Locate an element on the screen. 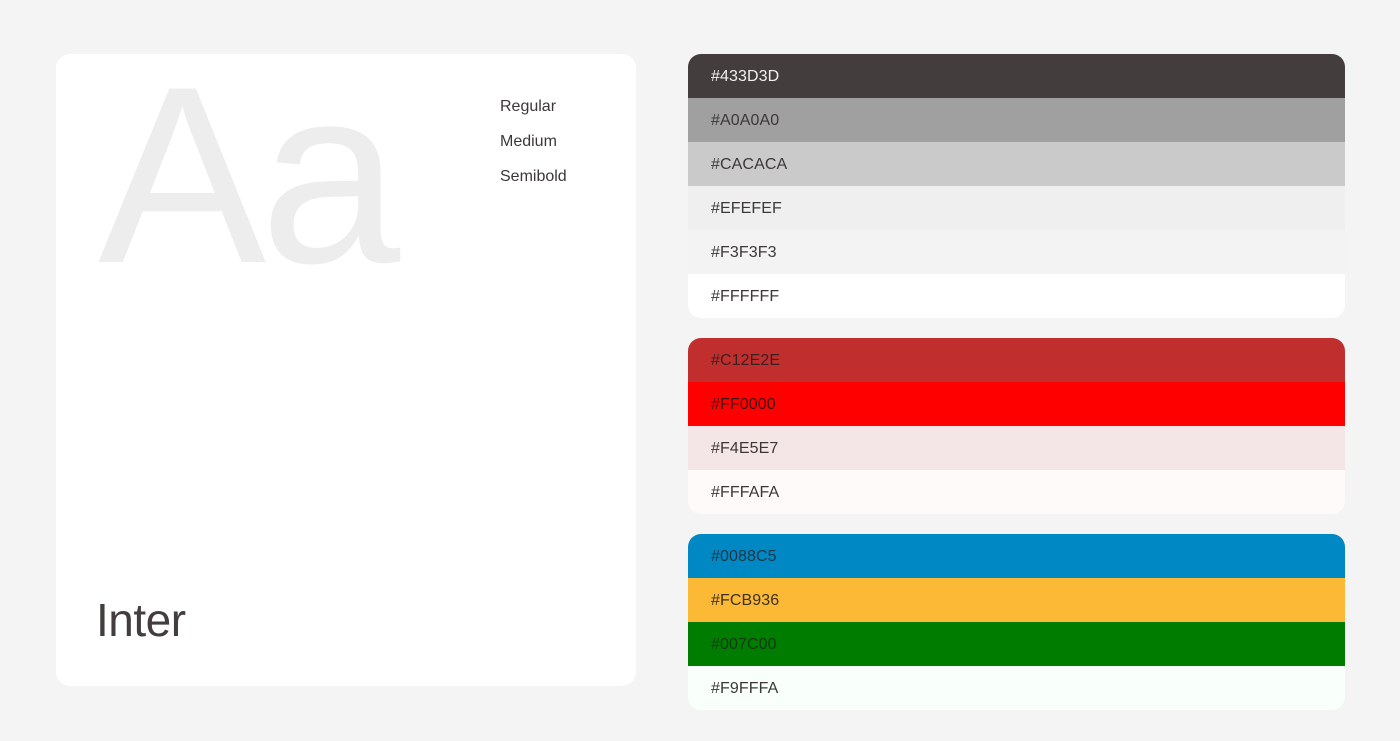  font-weight-medium: Medium is located at coordinates (528, 141).